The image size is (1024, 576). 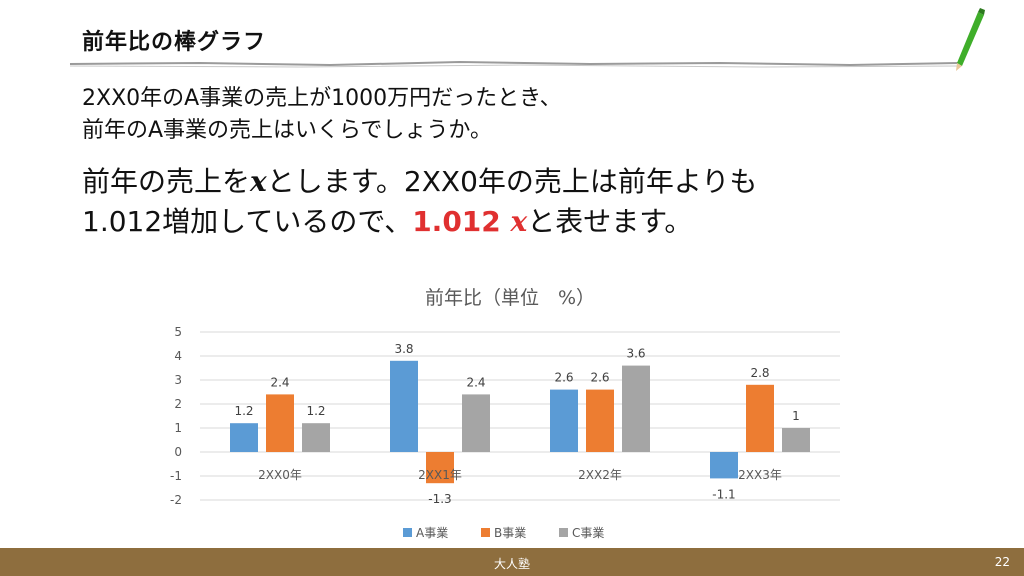 What do you see at coordinates (432, 533) in the screenshot?
I see `legend-label: A事業` at bounding box center [432, 533].